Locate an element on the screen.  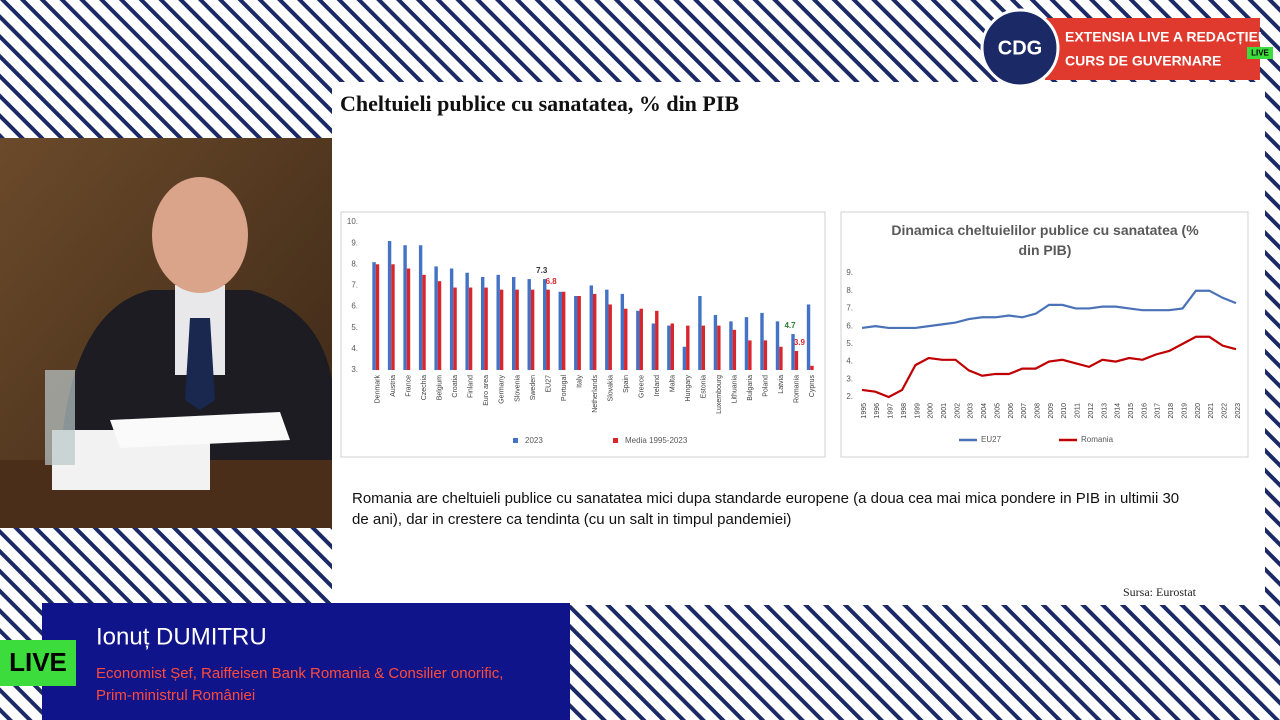
live-badge: LIVE is located at coordinates (38, 662).